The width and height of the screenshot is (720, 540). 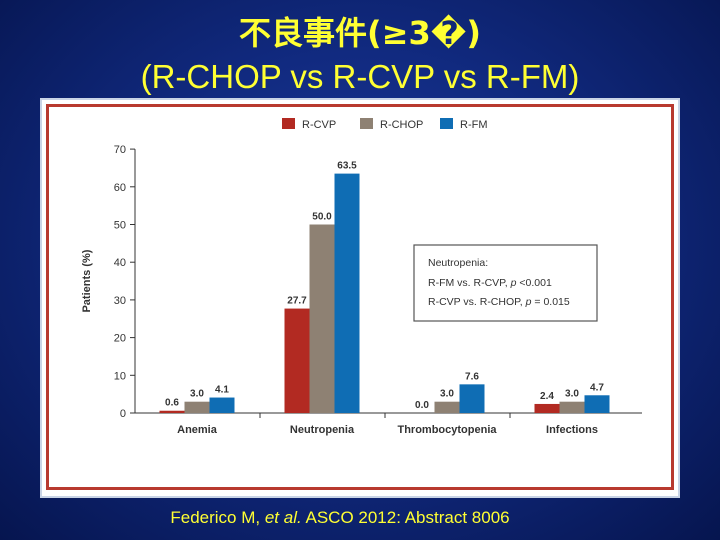 What do you see at coordinates (172, 411) in the screenshot?
I see `bar-r-cvp-anemia` at bounding box center [172, 411].